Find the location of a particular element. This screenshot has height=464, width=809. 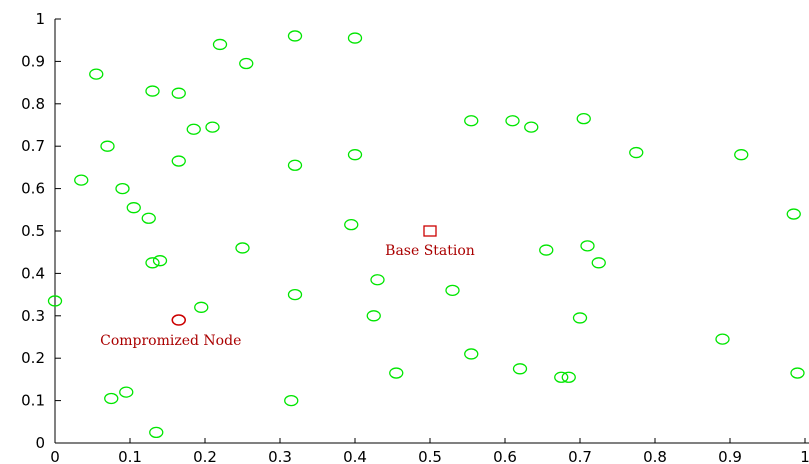

compromised-node-marker is located at coordinates (178, 320).